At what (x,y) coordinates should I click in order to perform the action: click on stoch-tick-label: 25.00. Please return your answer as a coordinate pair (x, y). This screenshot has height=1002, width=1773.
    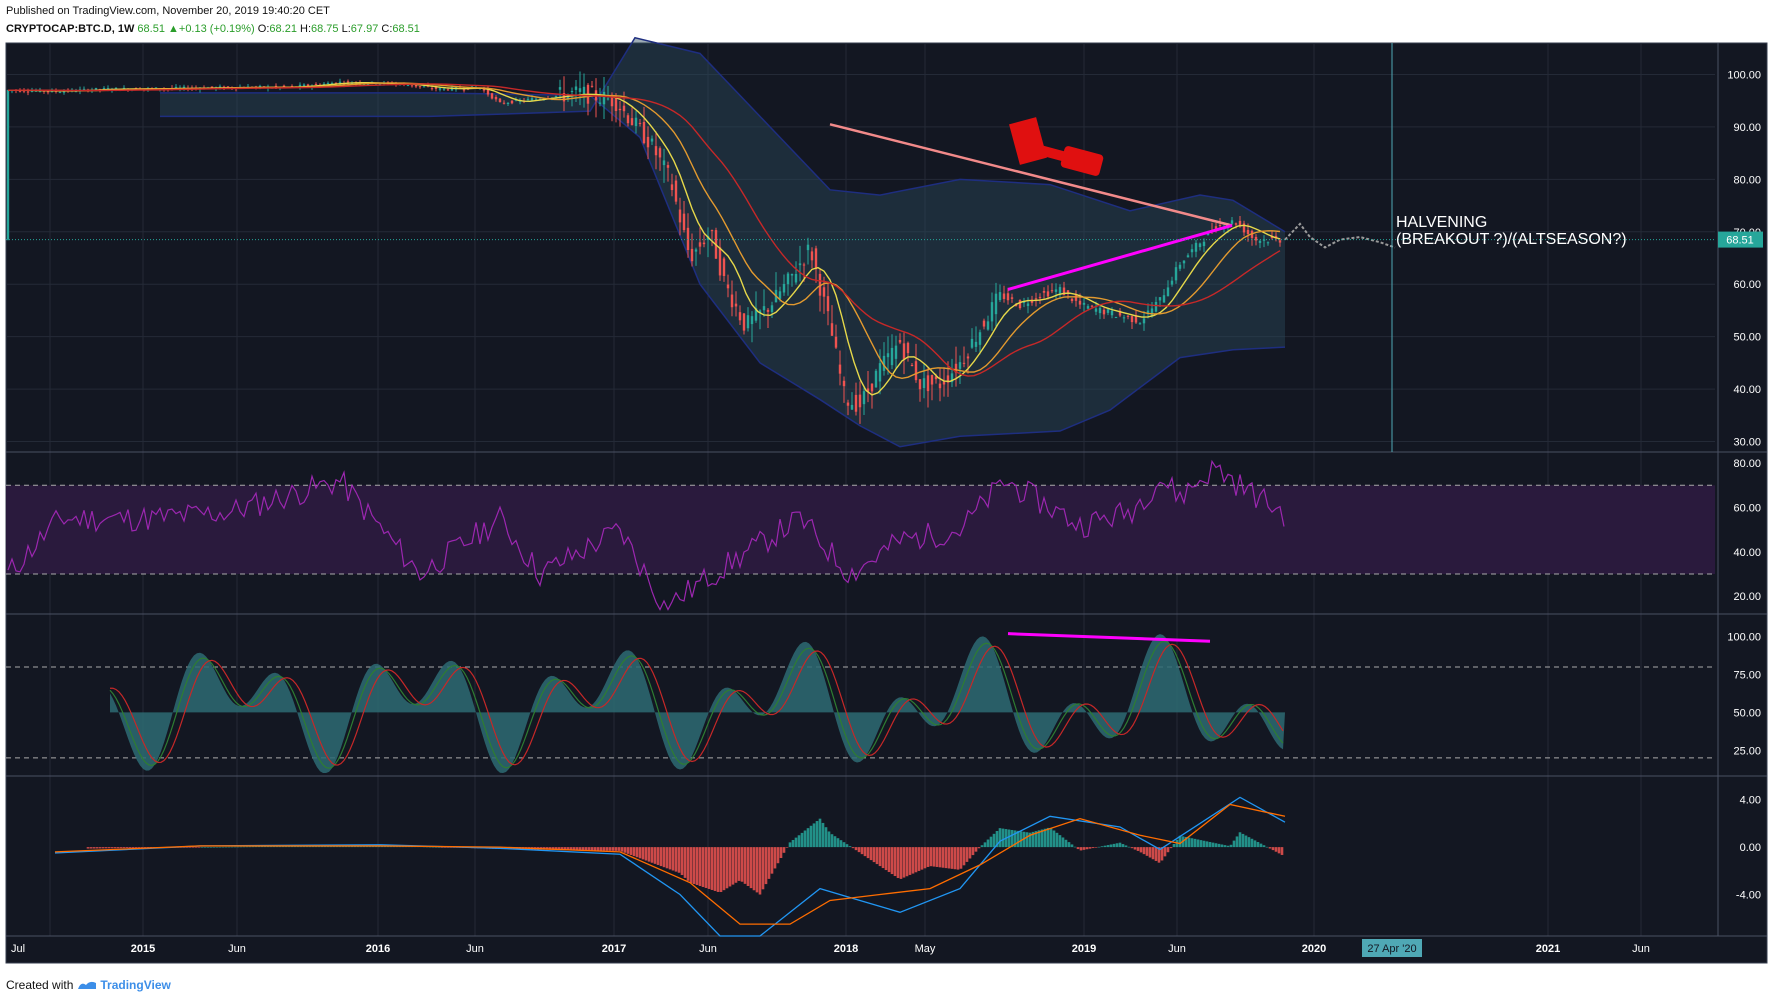
    Looking at the image, I should click on (1747, 751).